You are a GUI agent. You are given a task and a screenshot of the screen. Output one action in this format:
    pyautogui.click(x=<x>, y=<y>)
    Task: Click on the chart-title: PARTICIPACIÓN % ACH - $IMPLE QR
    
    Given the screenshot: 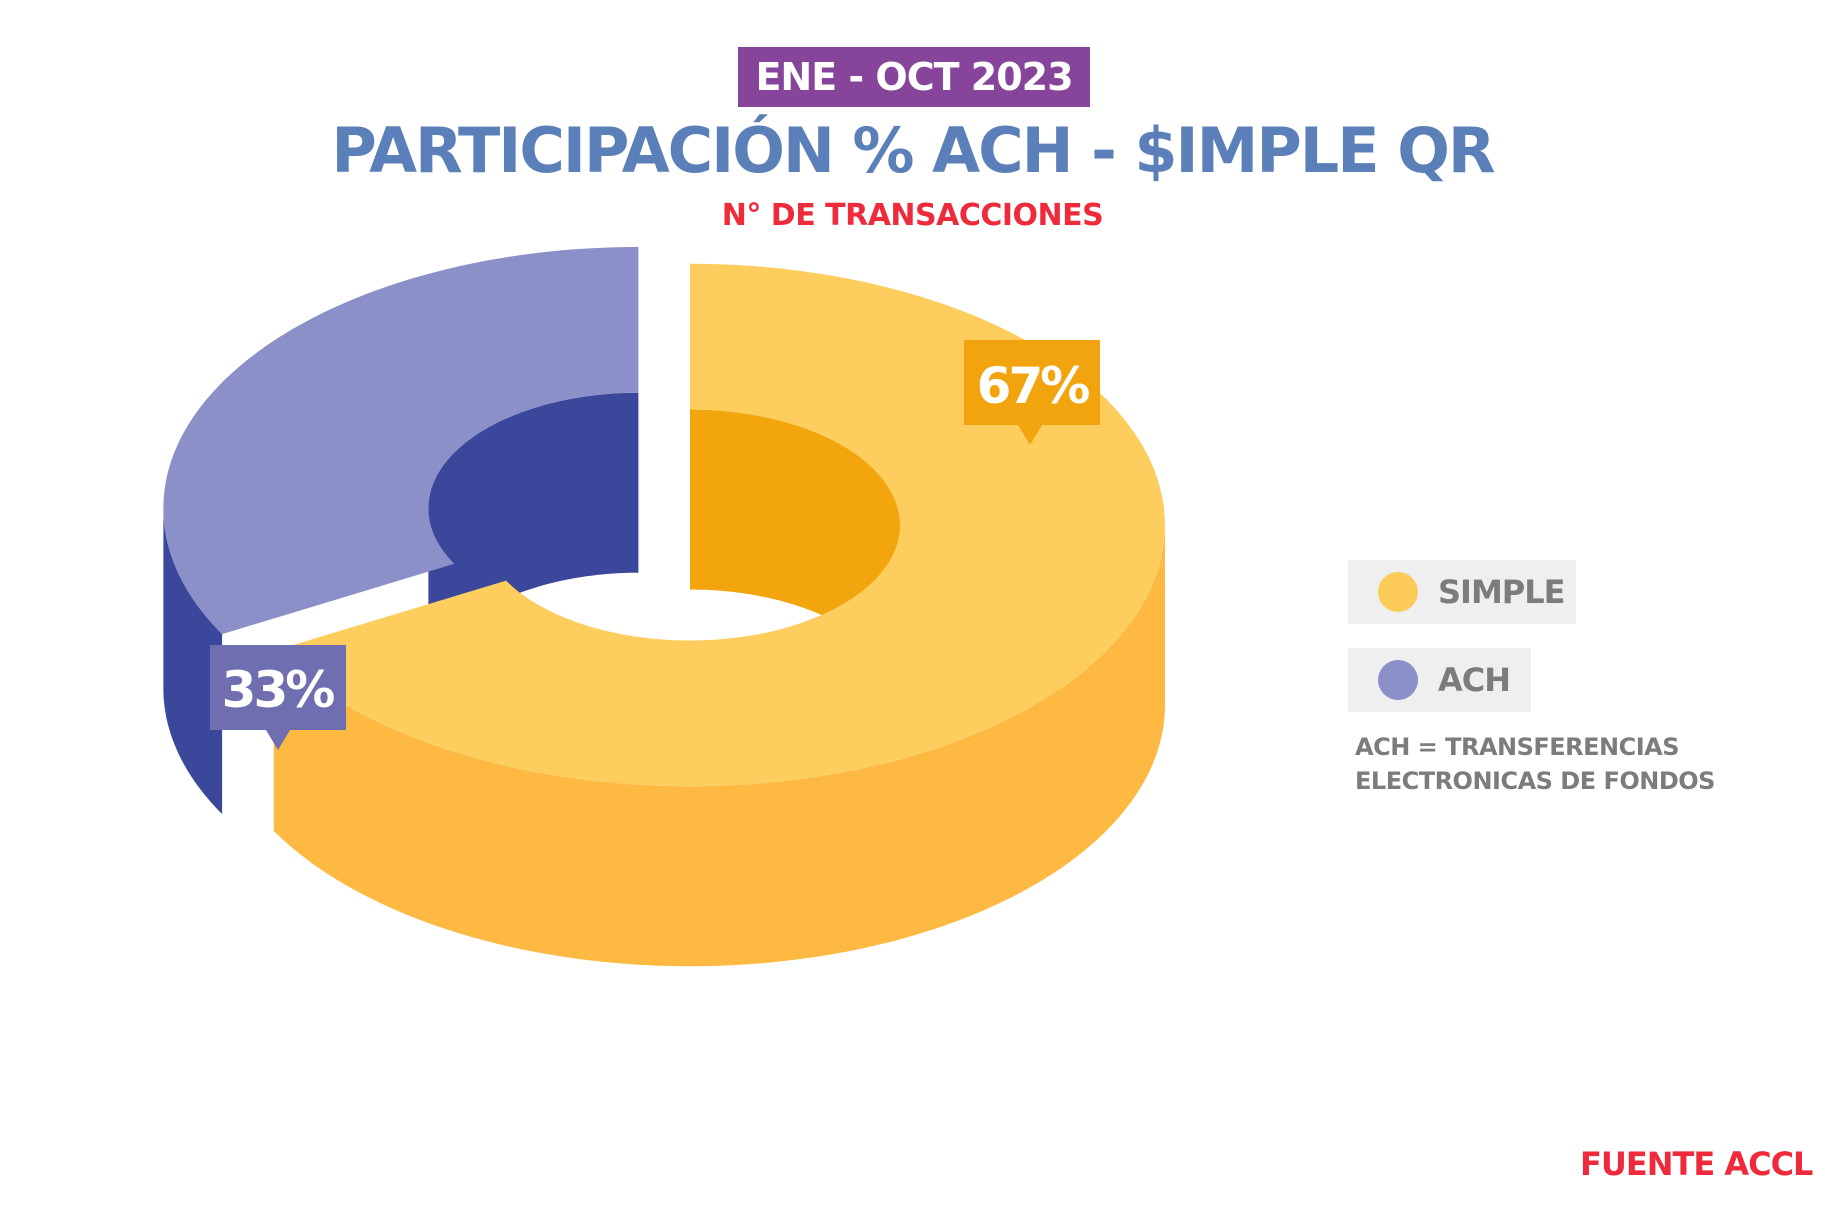 What is the action you would take?
    pyautogui.click(x=913, y=150)
    